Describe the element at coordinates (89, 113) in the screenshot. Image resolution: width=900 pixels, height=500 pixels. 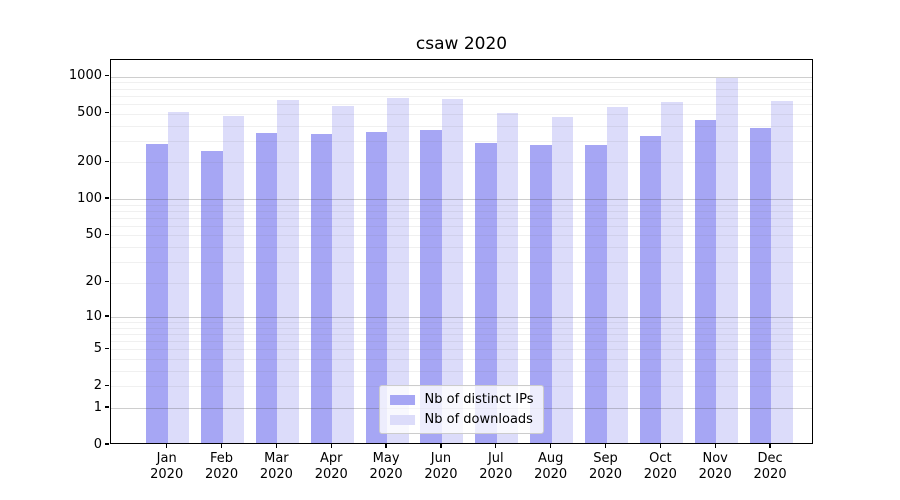
I see `y-tick-label: 500` at that location.